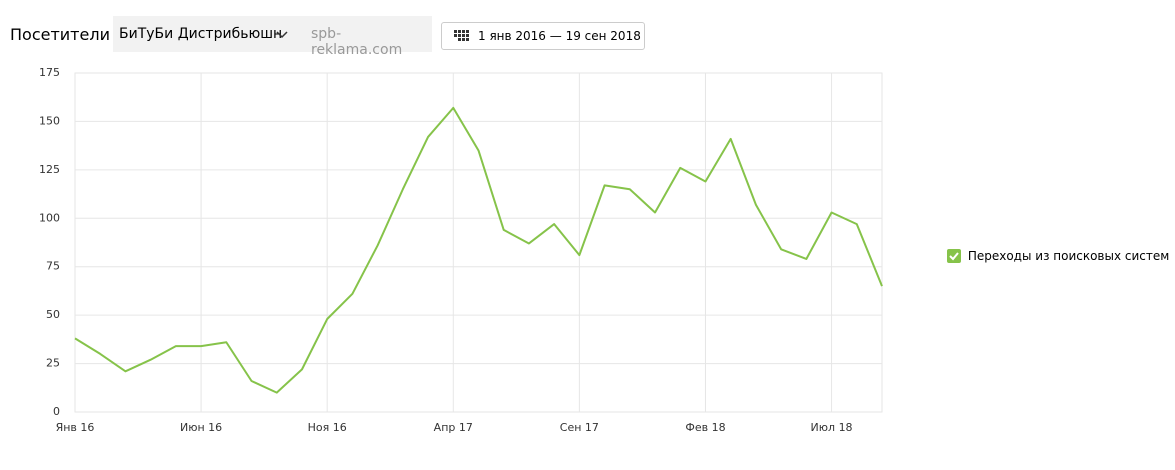 This screenshot has height=470, width=1175. What do you see at coordinates (53, 363) in the screenshot?
I see `y-tick-label: 25` at bounding box center [53, 363].